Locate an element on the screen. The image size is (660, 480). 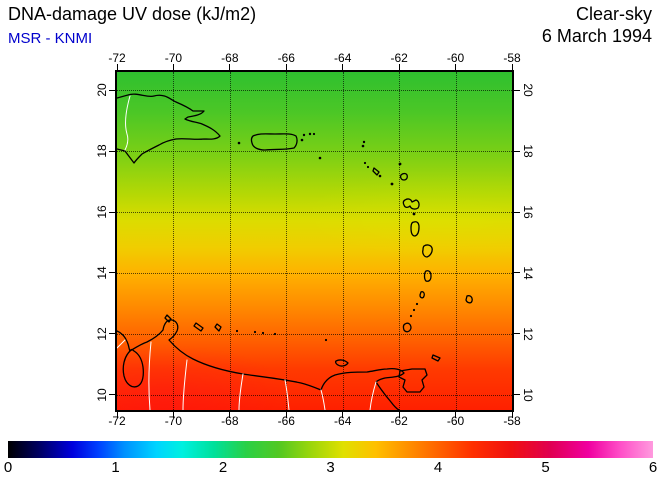
lon-tick-label-top: -72 is located at coordinates (117, 58).